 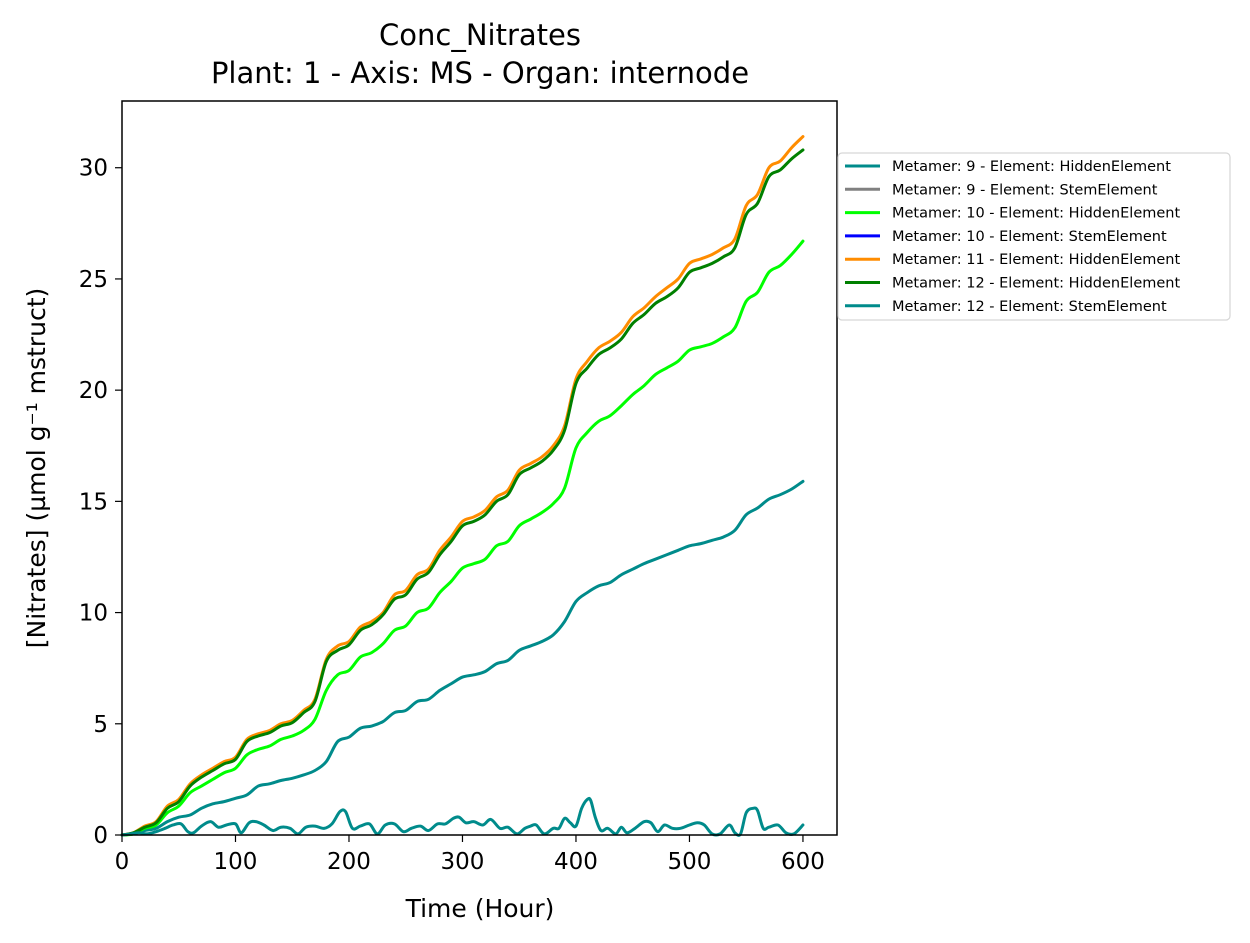 I want to click on x-tick-label: 400, so click(x=576, y=862).